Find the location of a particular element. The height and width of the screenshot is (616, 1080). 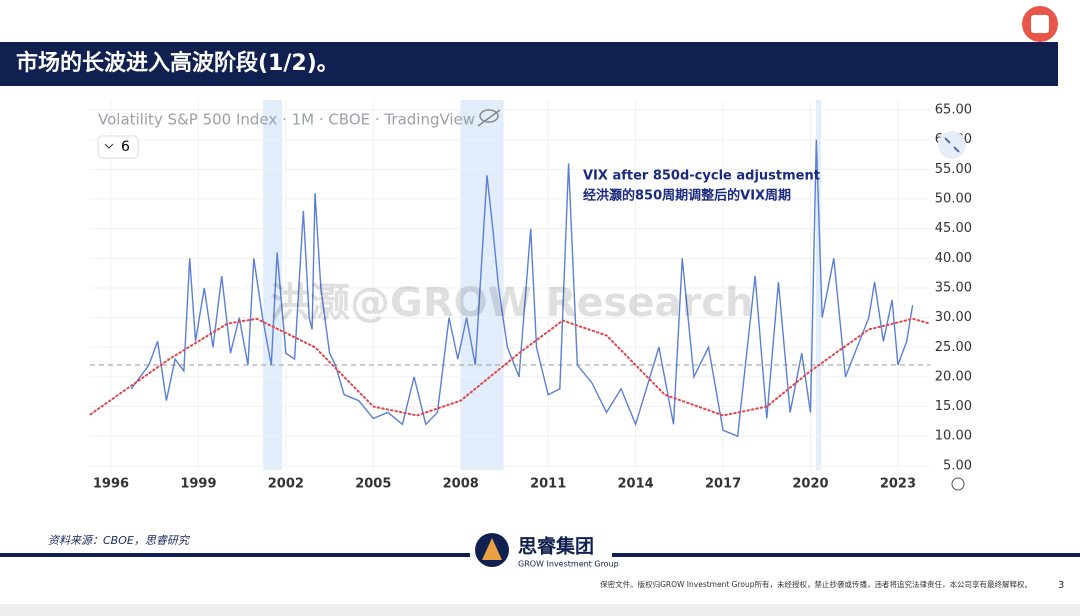

x-tick-label: 2008 is located at coordinates (461, 484).